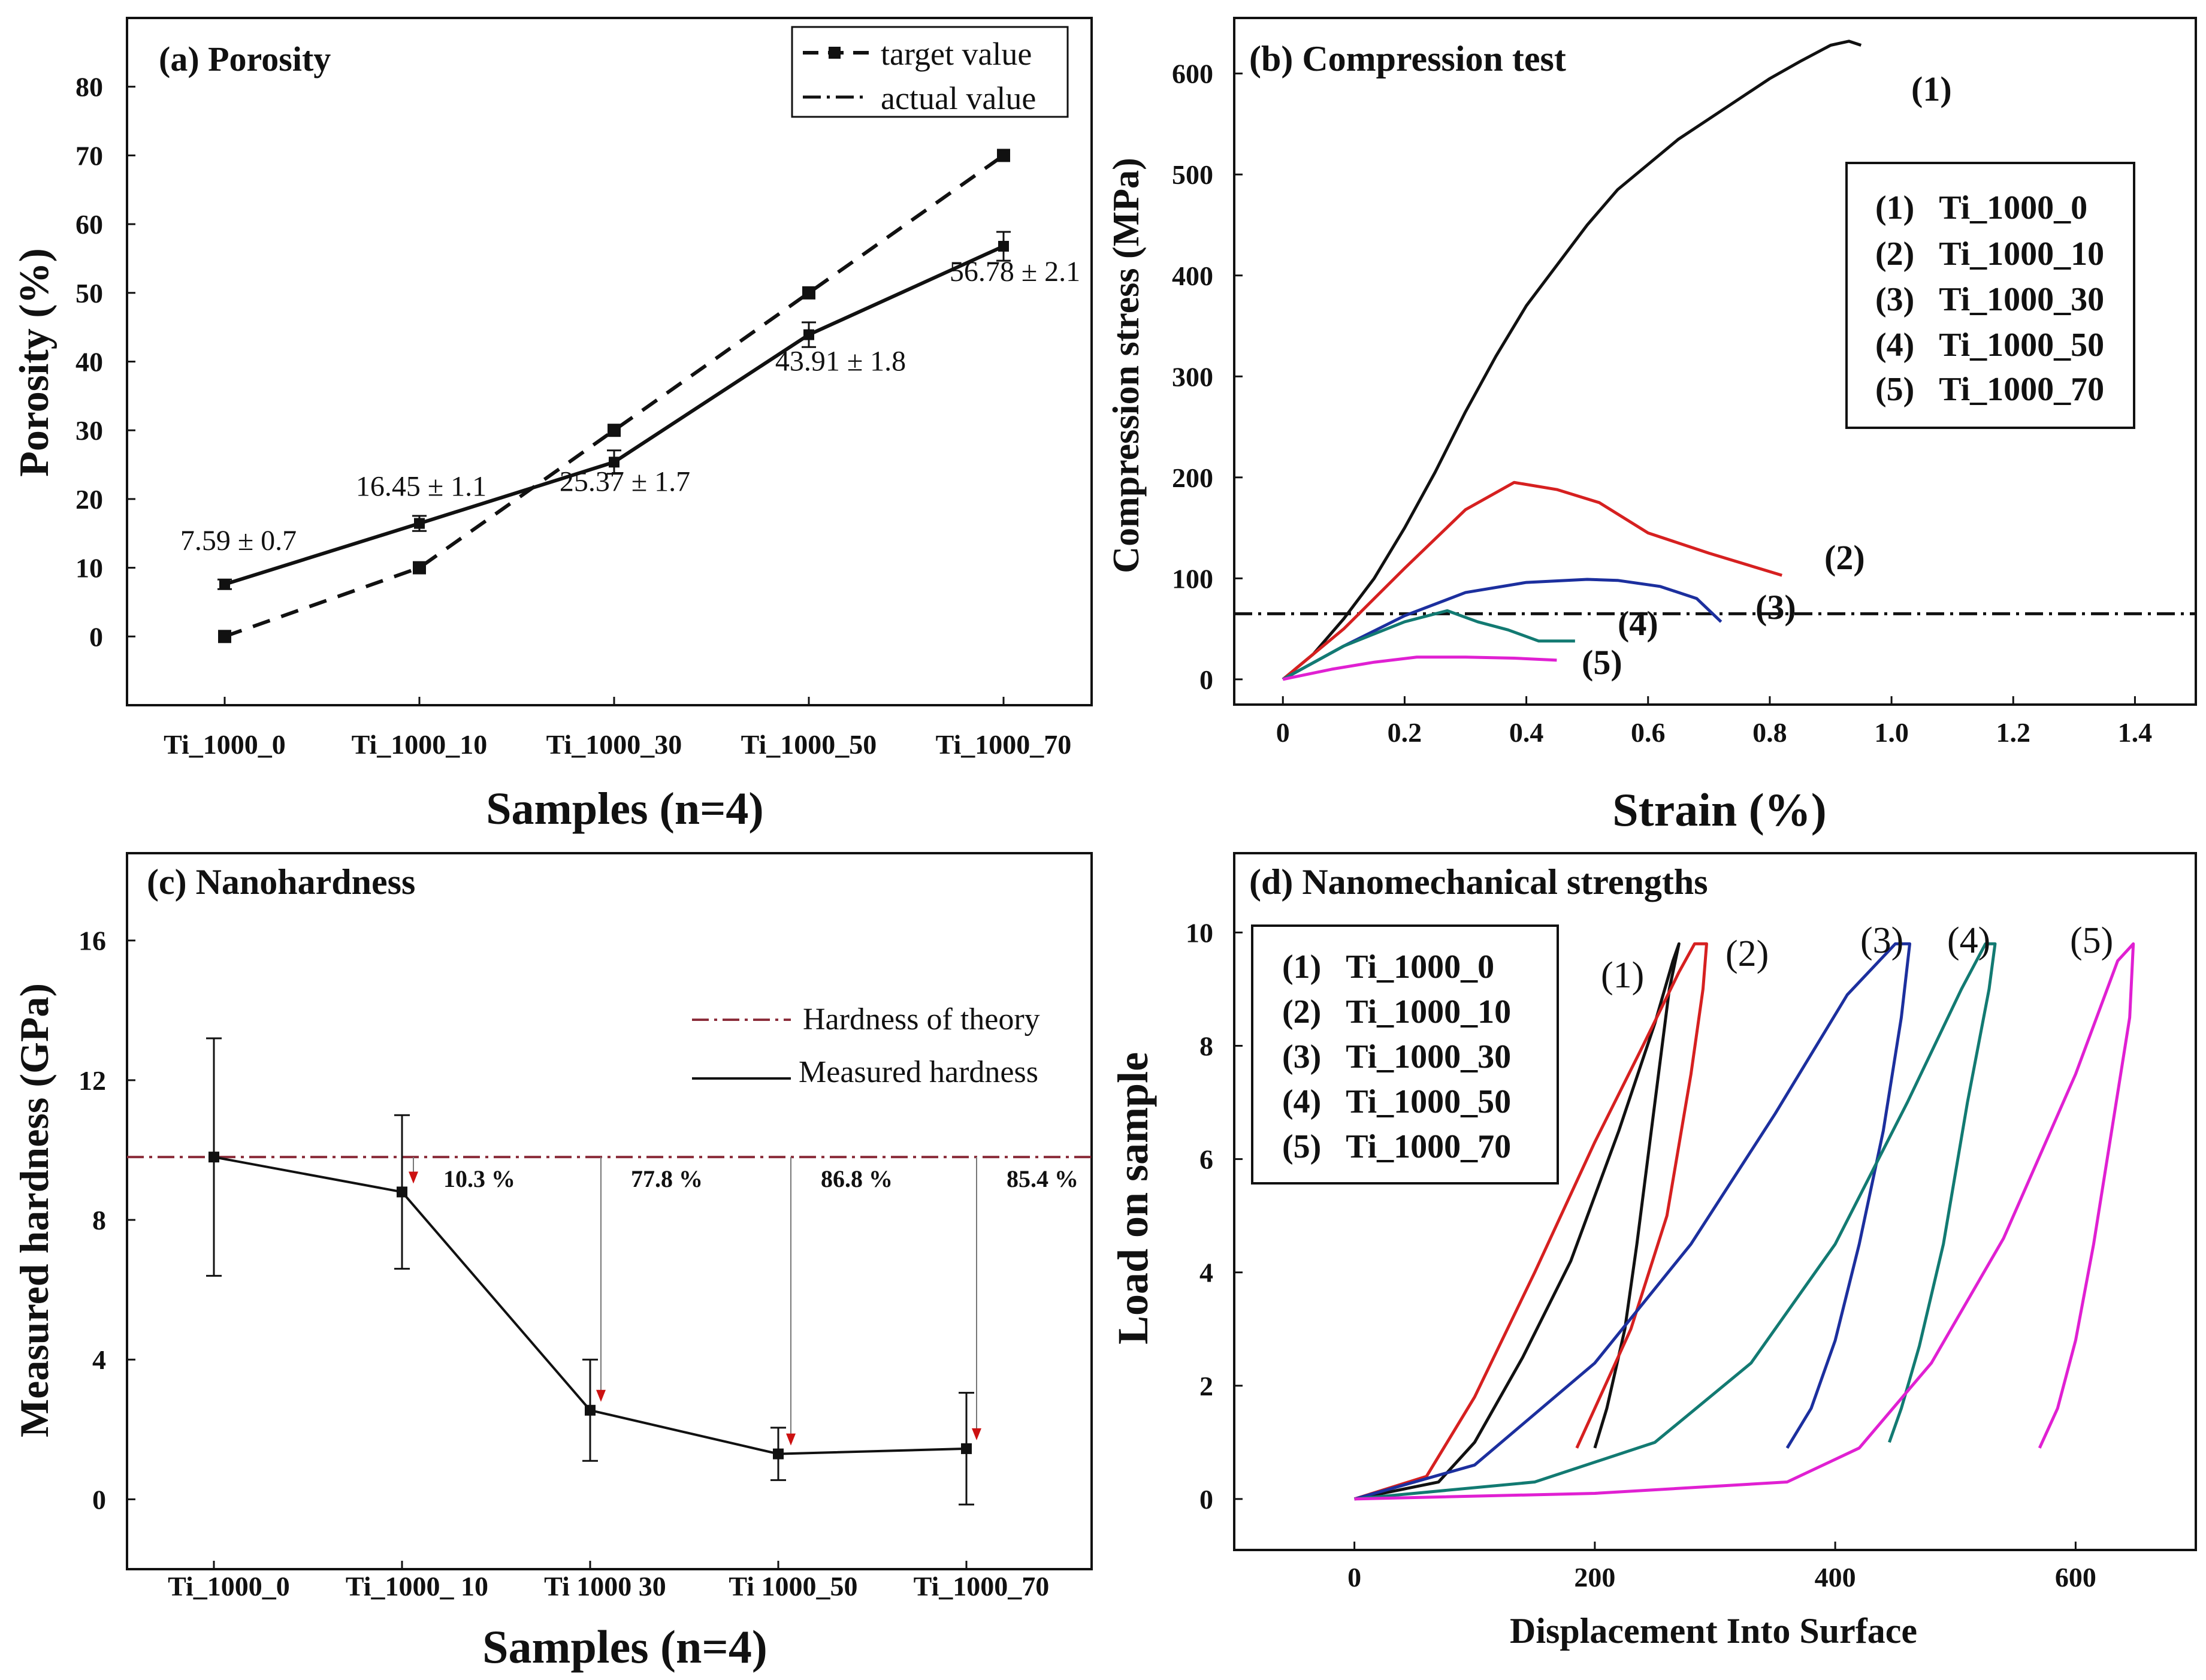  What do you see at coordinates (1769, 733) in the screenshot?
I see `x-tick-label: 0.8` at bounding box center [1769, 733].